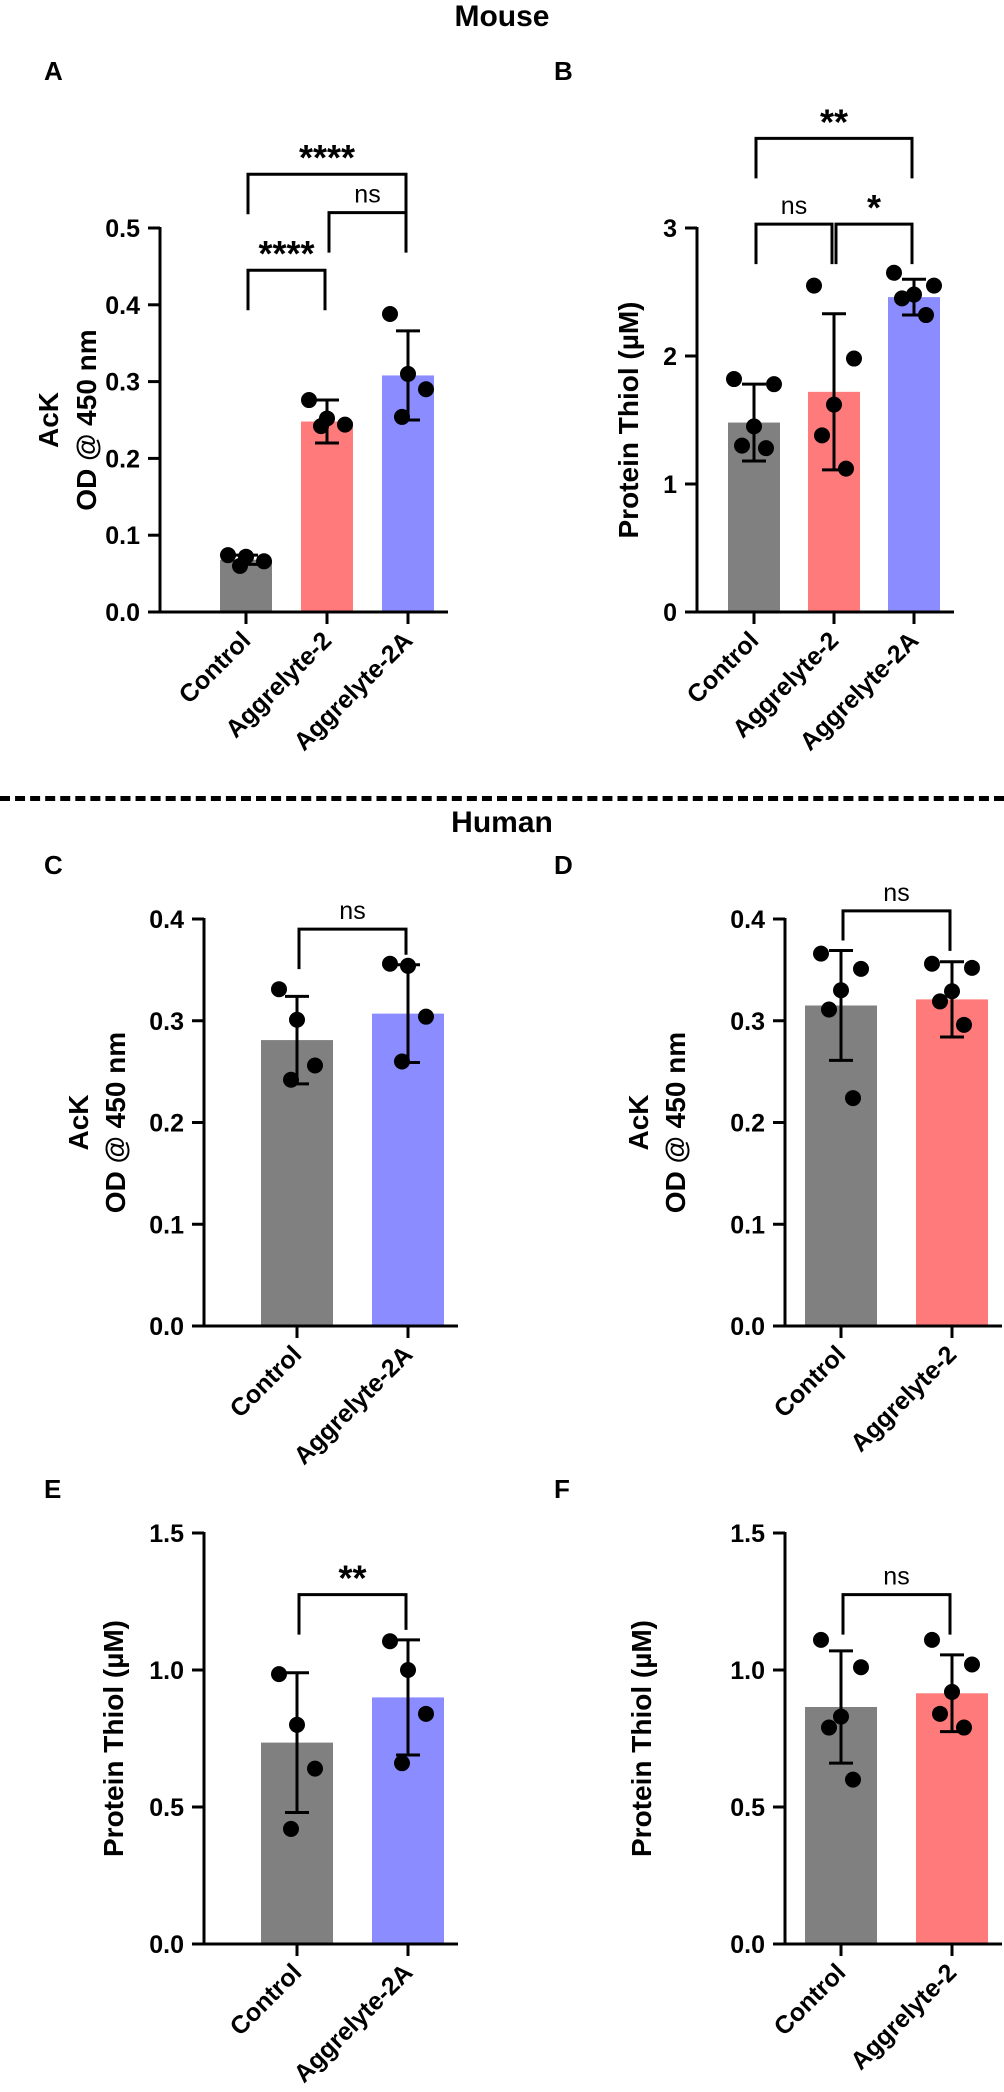 The height and width of the screenshot is (2092, 1004). Describe the element at coordinates (903, 2016) in the screenshot. I see `x-tick-label-f-1: Aggrelyte-2` at that location.